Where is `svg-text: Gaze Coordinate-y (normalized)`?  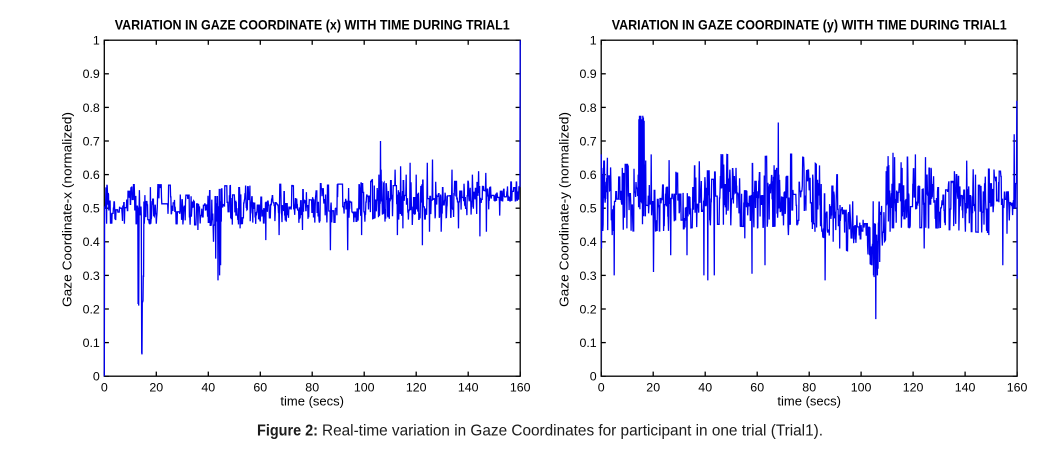 svg-text: Gaze Coordinate-y (normalized) is located at coordinates (564, 209).